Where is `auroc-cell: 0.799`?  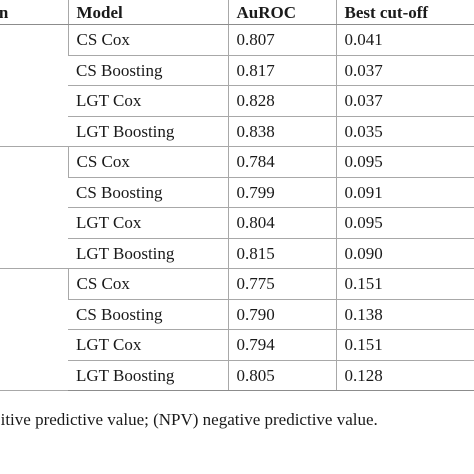
auroc-cell: 0.799 is located at coordinates (281, 192).